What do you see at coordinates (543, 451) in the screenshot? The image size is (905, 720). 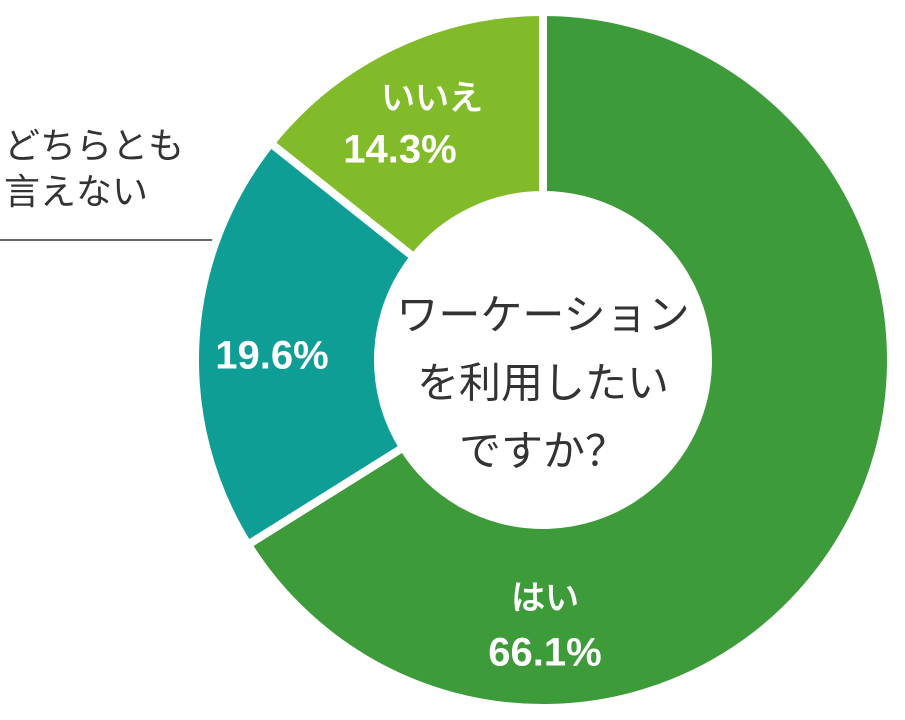 I see `center-label: ですか？` at bounding box center [543, 451].